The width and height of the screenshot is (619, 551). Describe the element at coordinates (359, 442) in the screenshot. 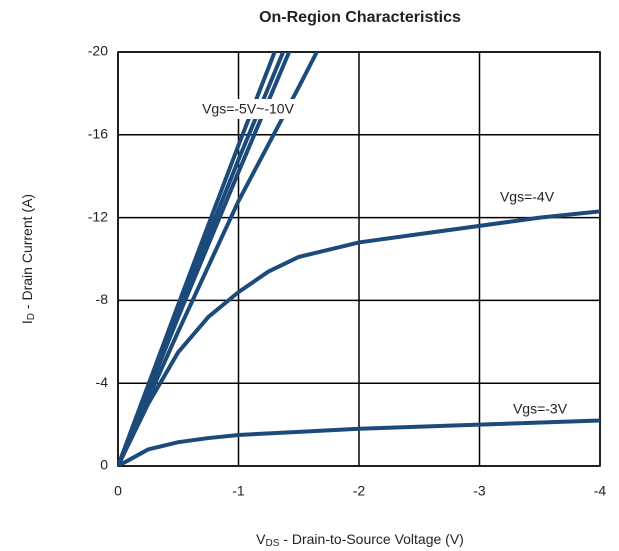

I see `series-line` at that location.